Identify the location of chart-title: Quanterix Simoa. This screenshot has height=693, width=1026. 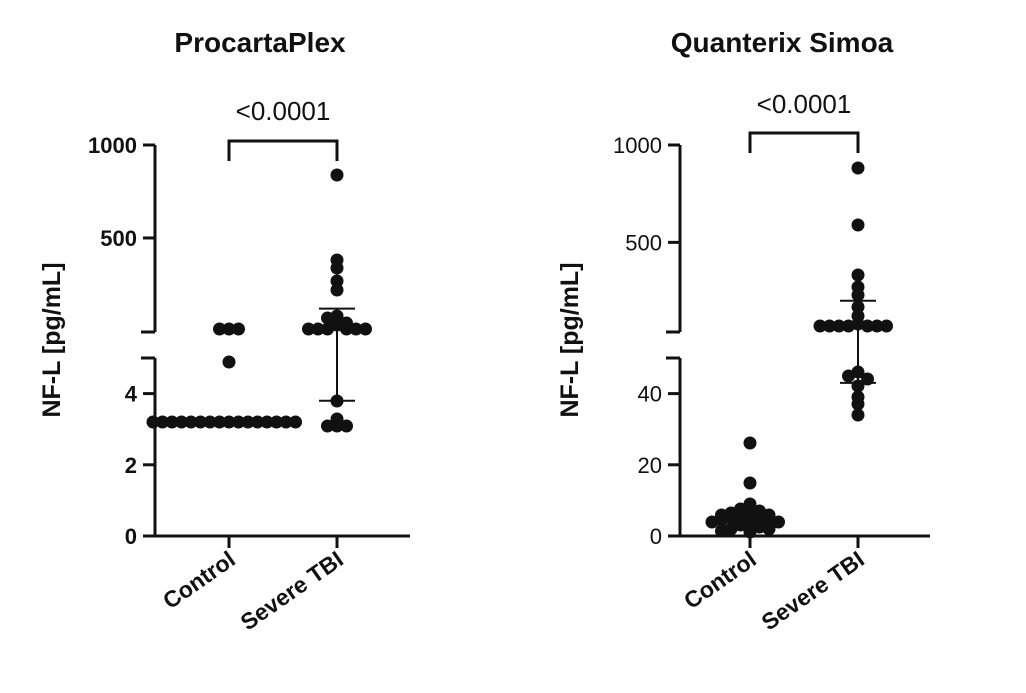
(782, 42).